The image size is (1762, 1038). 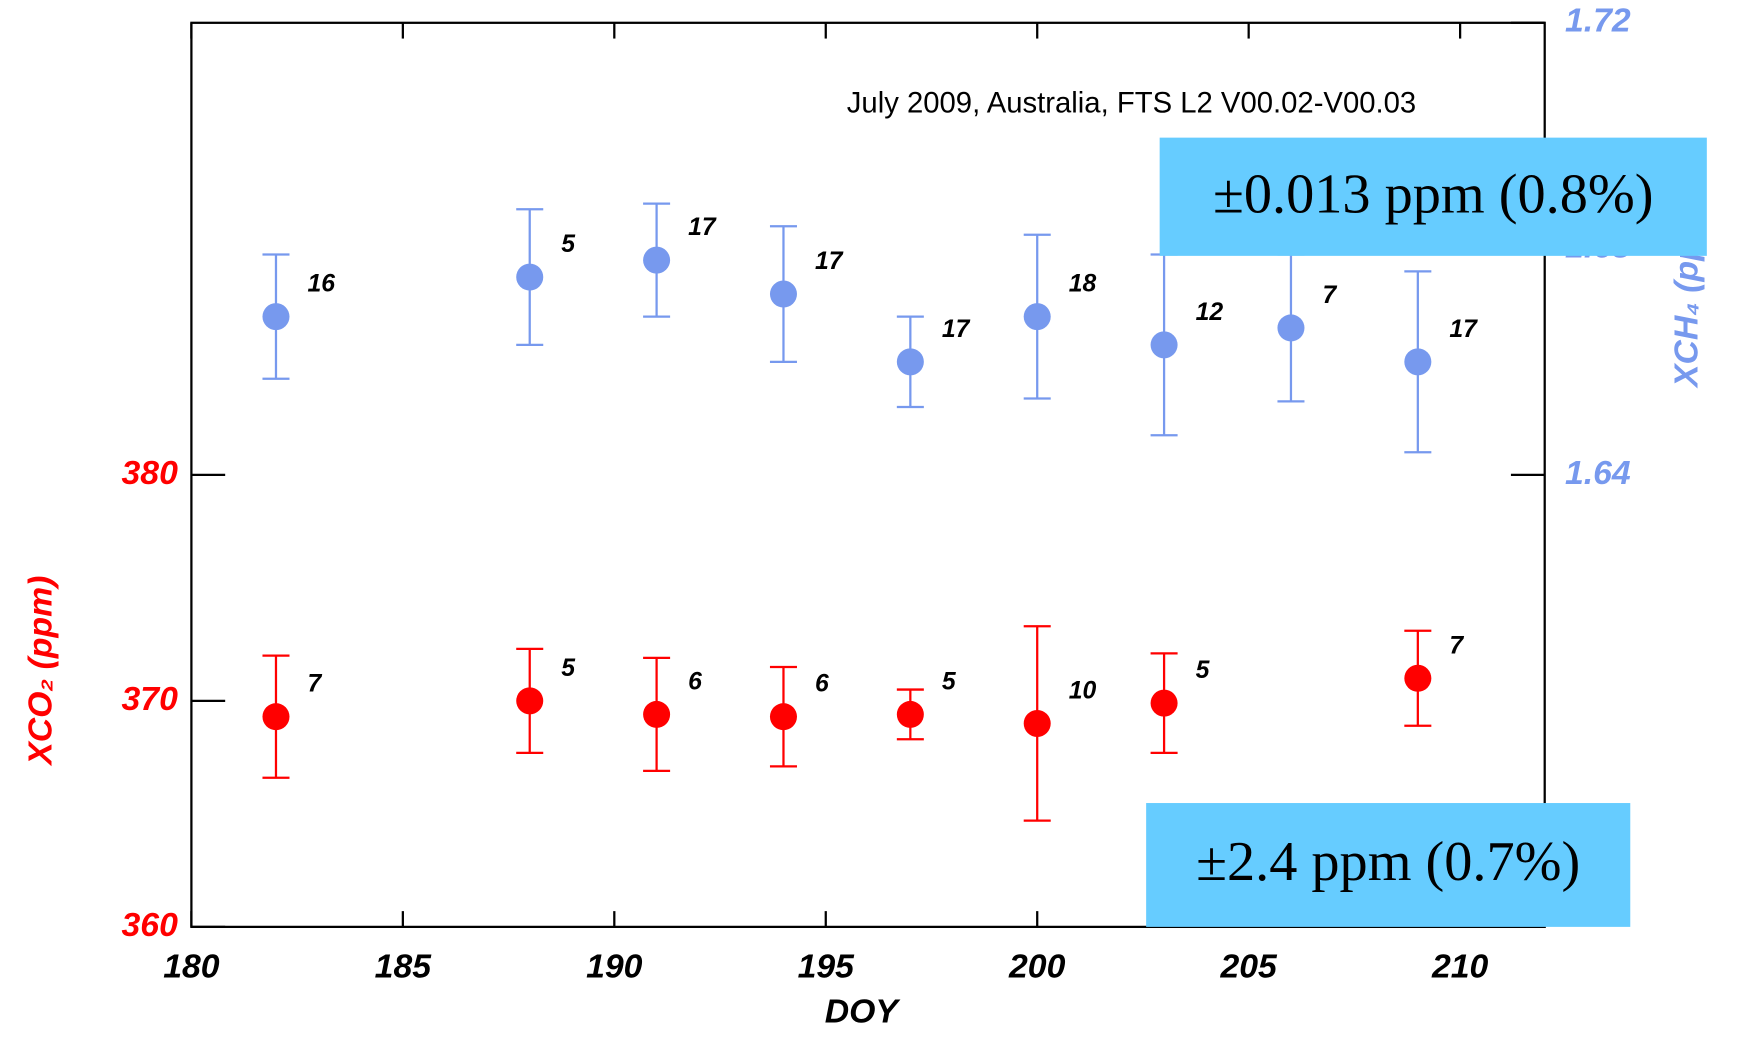 I want to click on count-label: 18, so click(x=1083, y=284).